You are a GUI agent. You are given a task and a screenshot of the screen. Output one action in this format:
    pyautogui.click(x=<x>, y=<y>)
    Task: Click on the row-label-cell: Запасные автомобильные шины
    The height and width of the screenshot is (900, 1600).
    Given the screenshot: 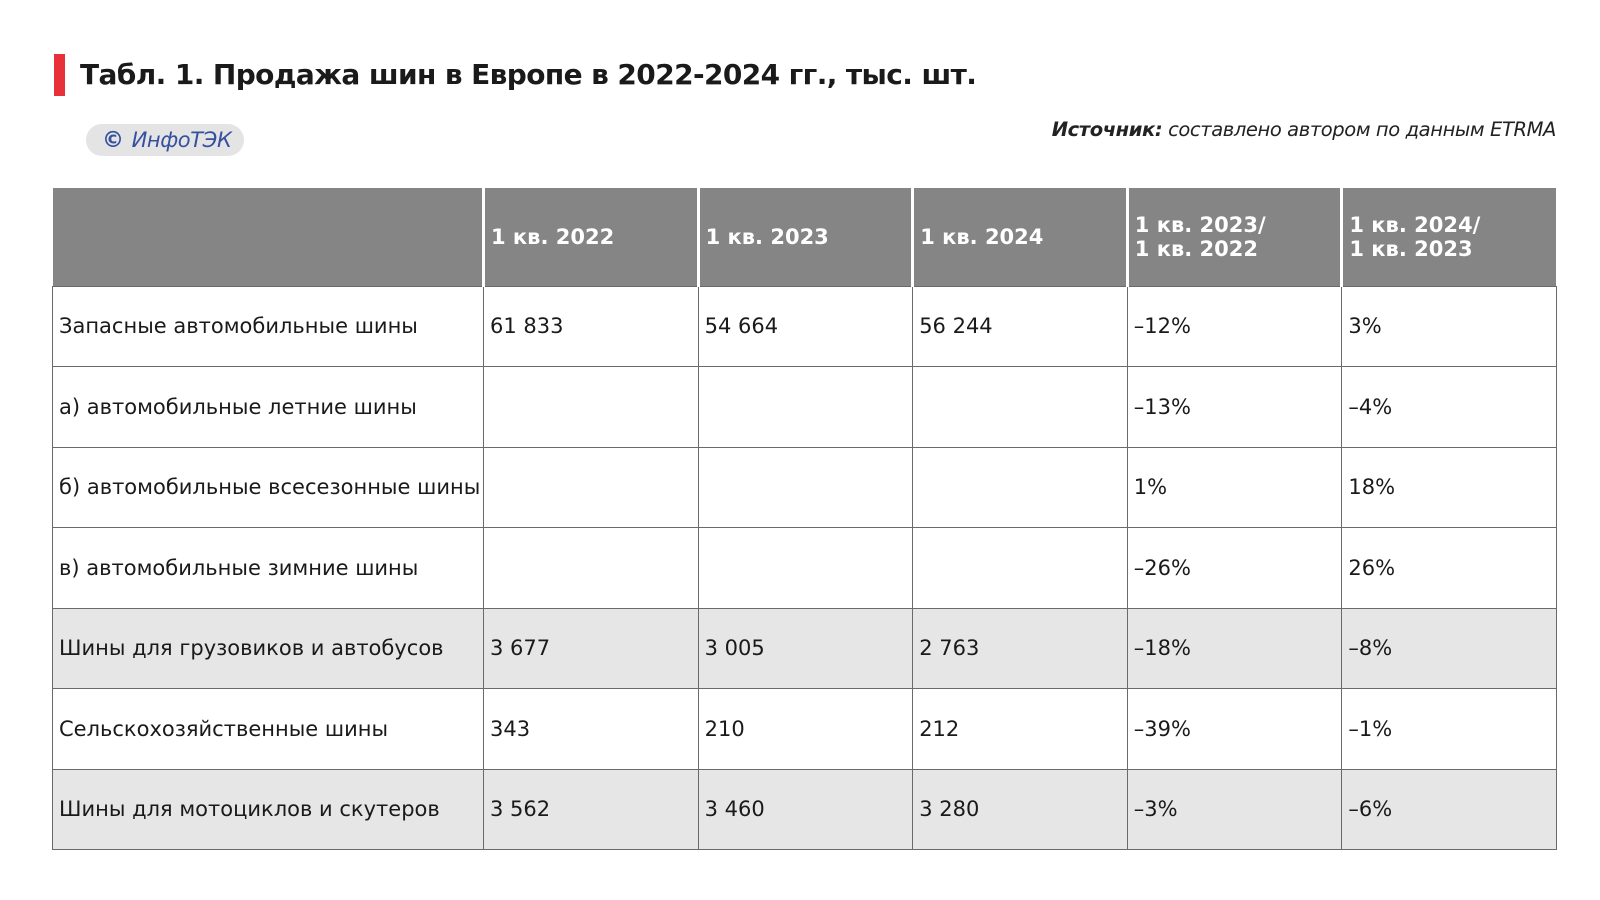 What is the action you would take?
    pyautogui.click(x=268, y=326)
    